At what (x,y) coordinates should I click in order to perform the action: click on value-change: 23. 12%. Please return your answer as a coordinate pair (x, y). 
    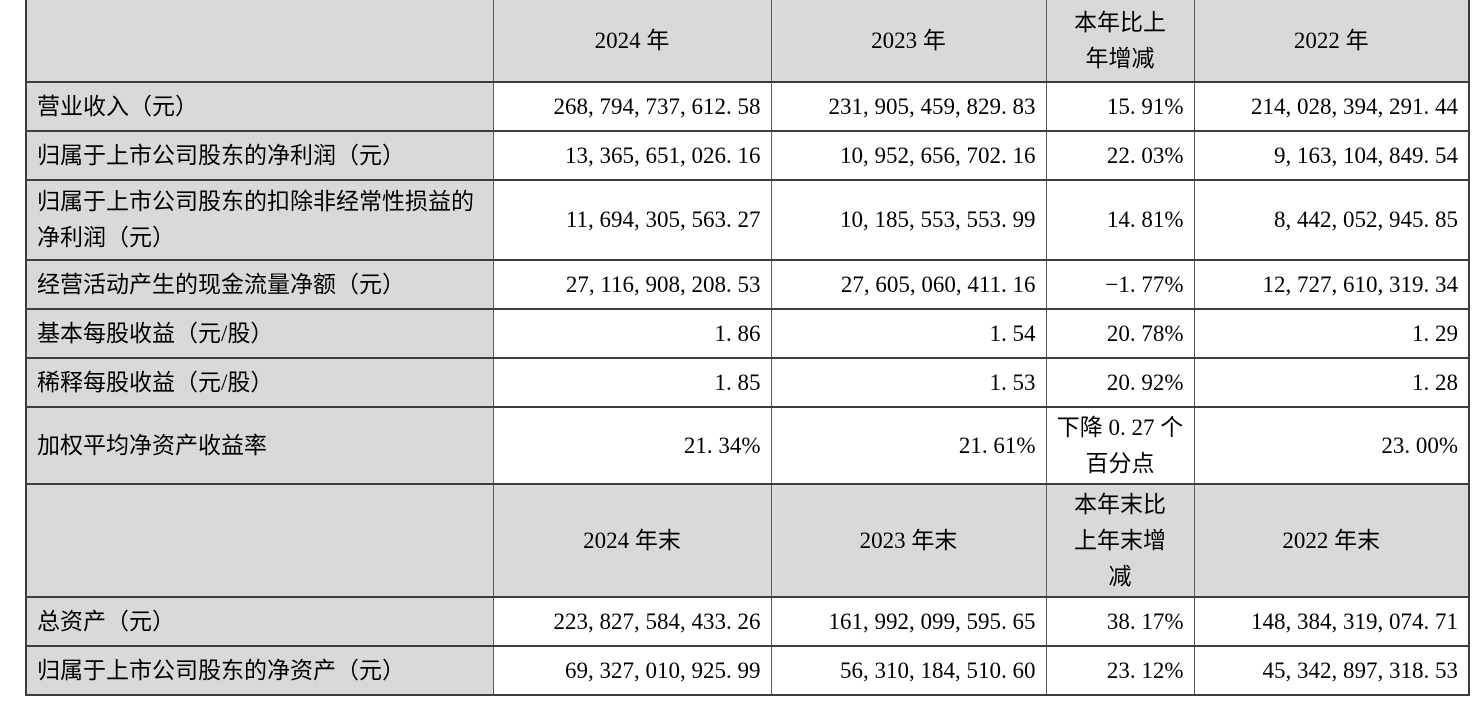
    Looking at the image, I should click on (1120, 671).